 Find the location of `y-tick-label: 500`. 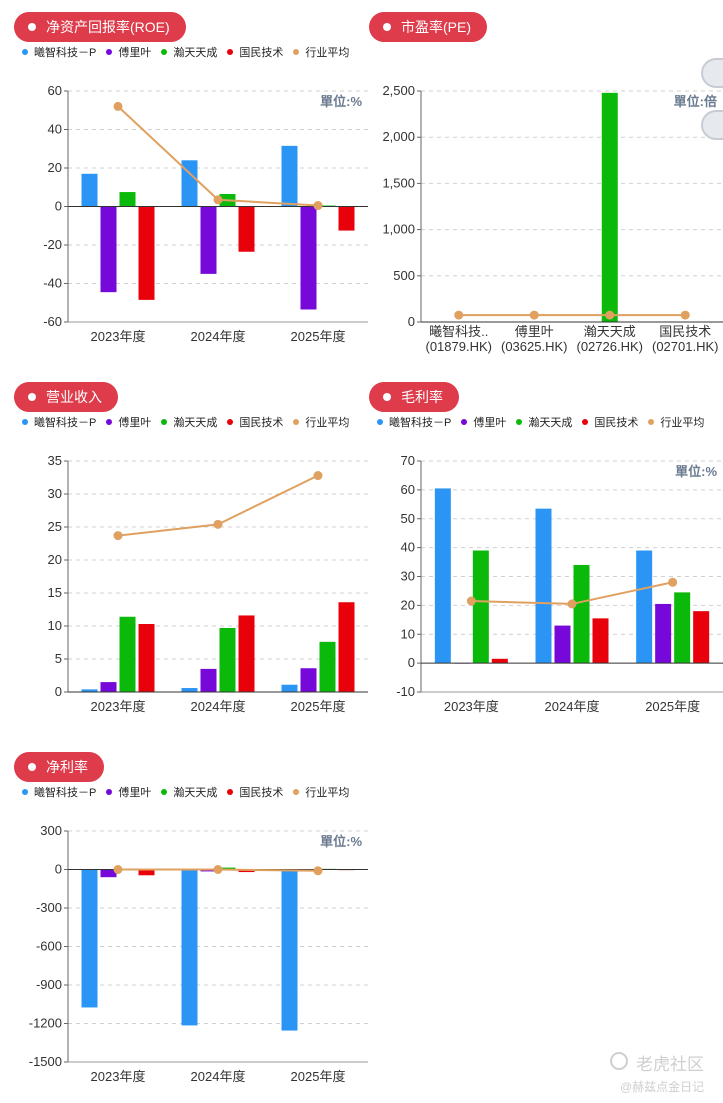

y-tick-label: 500 is located at coordinates (404, 275).